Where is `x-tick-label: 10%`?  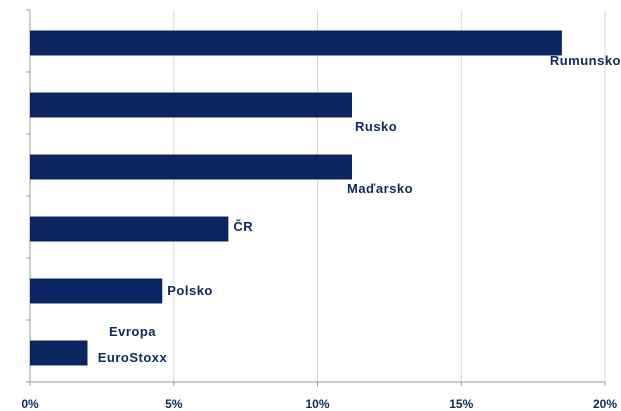 x-tick-label: 10% is located at coordinates (317, 404).